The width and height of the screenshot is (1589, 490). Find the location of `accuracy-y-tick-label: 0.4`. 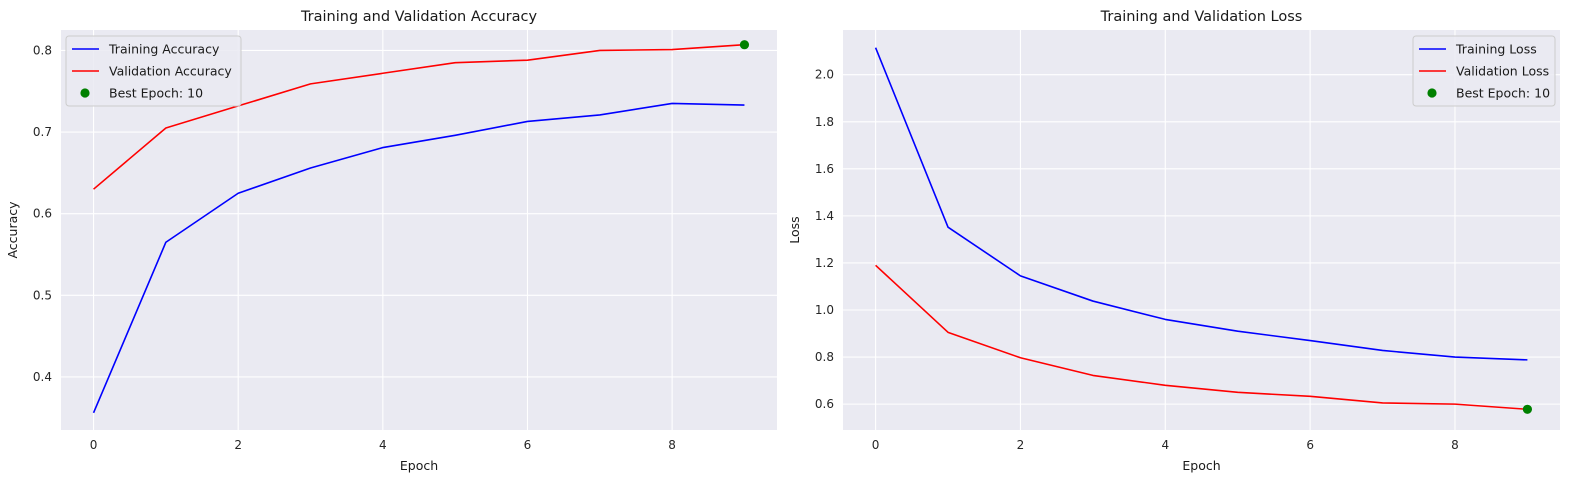

accuracy-y-tick-label: 0.4 is located at coordinates (42, 377).